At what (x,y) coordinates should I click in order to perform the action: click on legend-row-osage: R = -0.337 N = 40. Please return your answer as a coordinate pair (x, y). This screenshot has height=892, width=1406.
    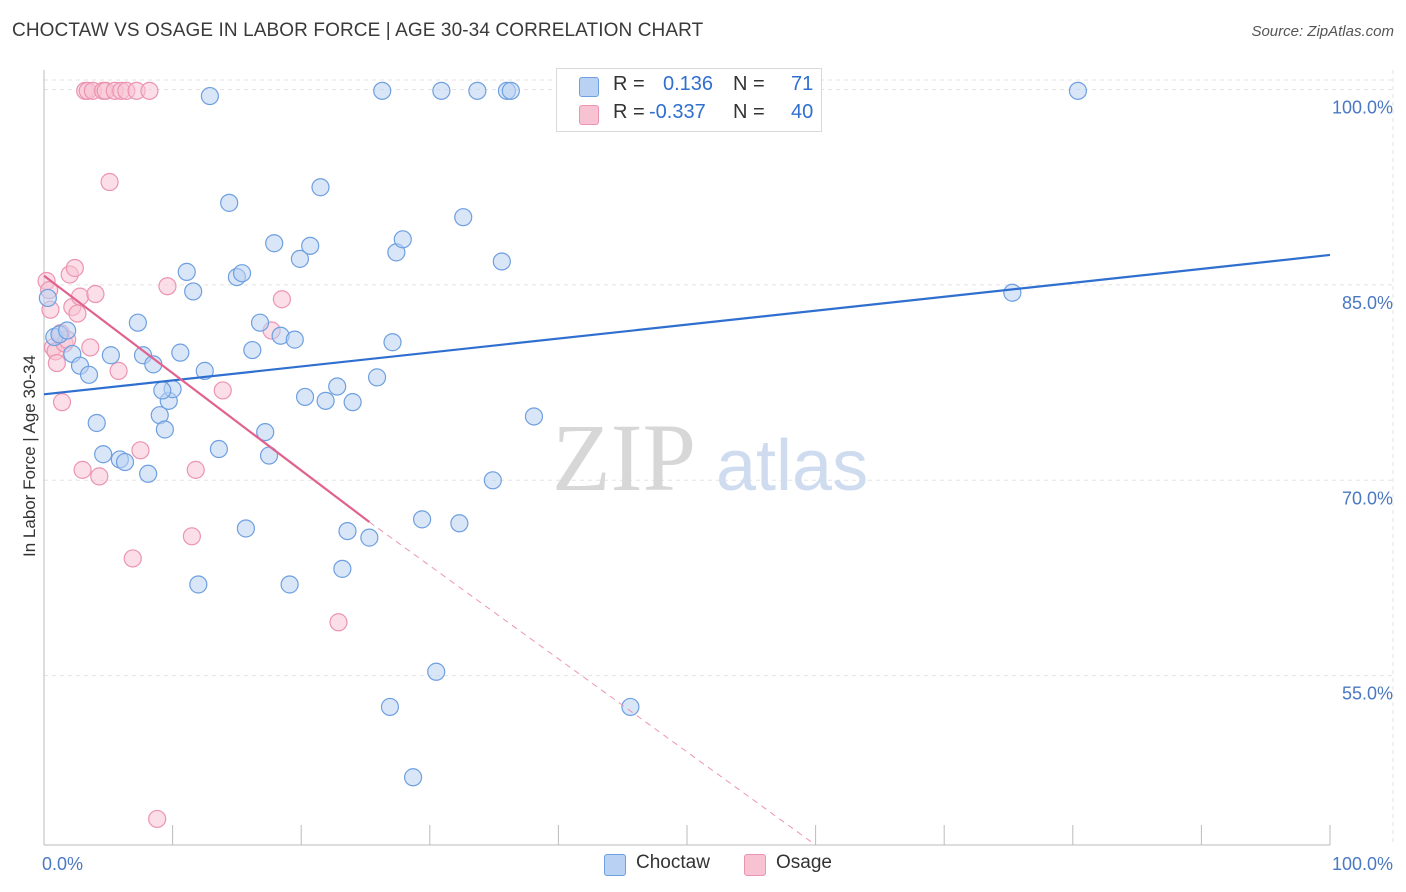
    Looking at the image, I should click on (696, 114).